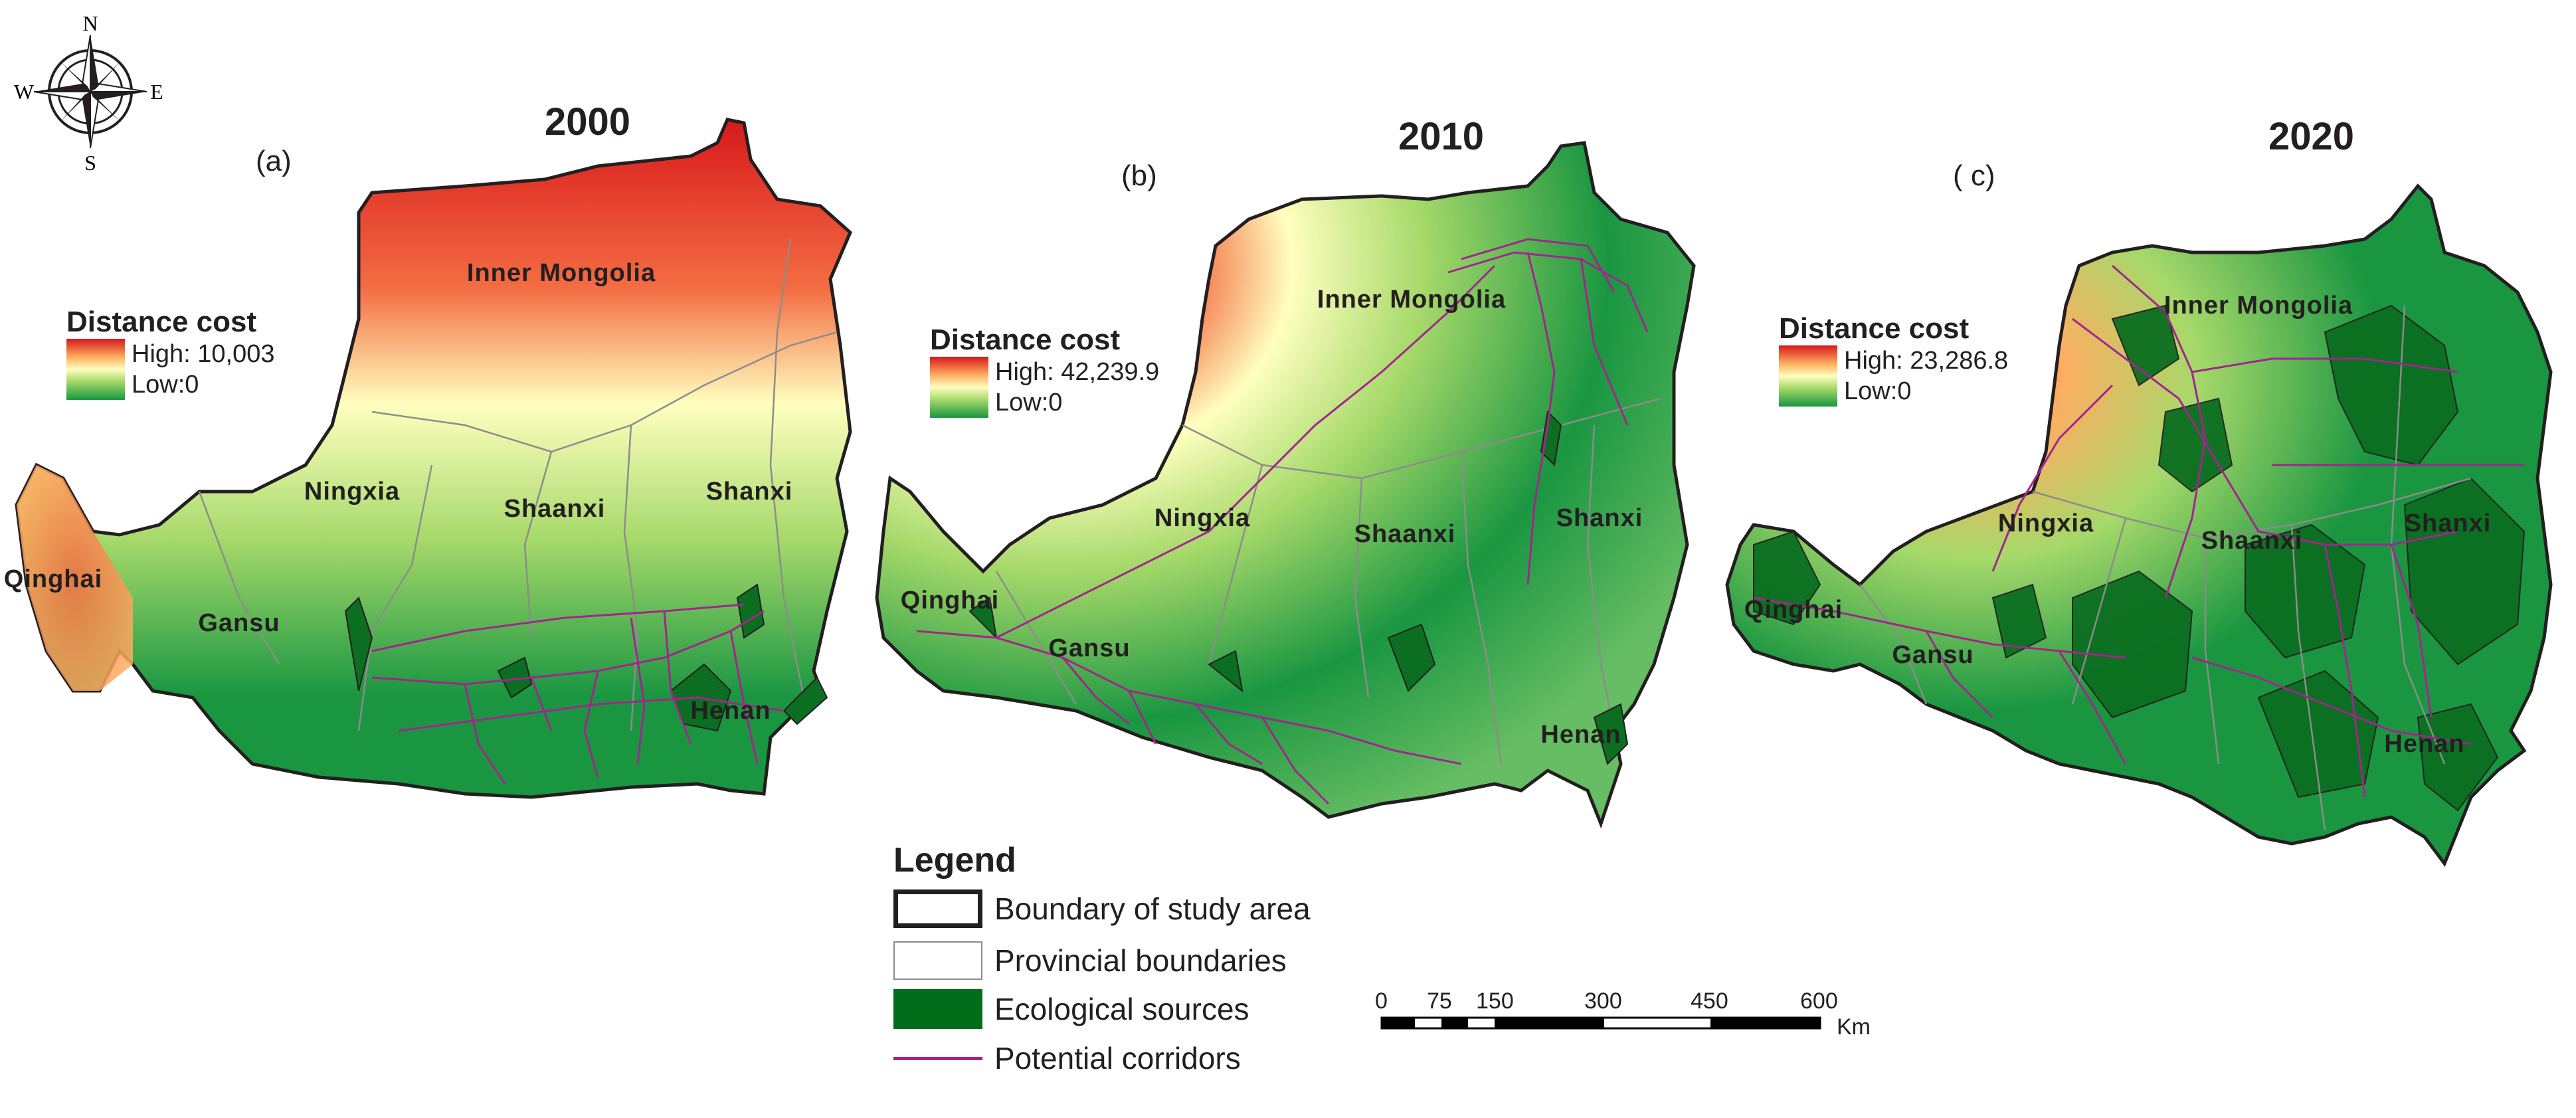 The image size is (2576, 1118). Describe the element at coordinates (937, 908) in the screenshot. I see `boundary-swatch` at that location.